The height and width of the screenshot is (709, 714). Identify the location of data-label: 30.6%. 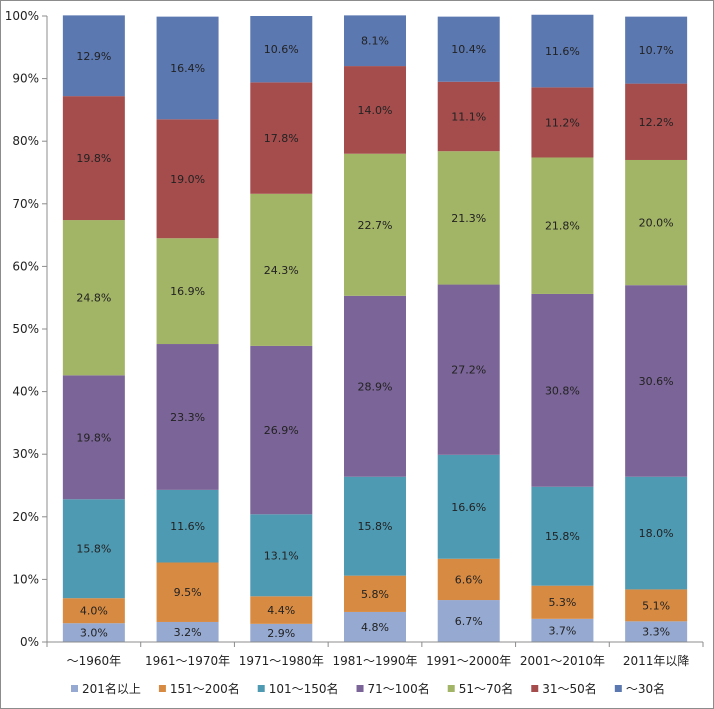
(656, 381).